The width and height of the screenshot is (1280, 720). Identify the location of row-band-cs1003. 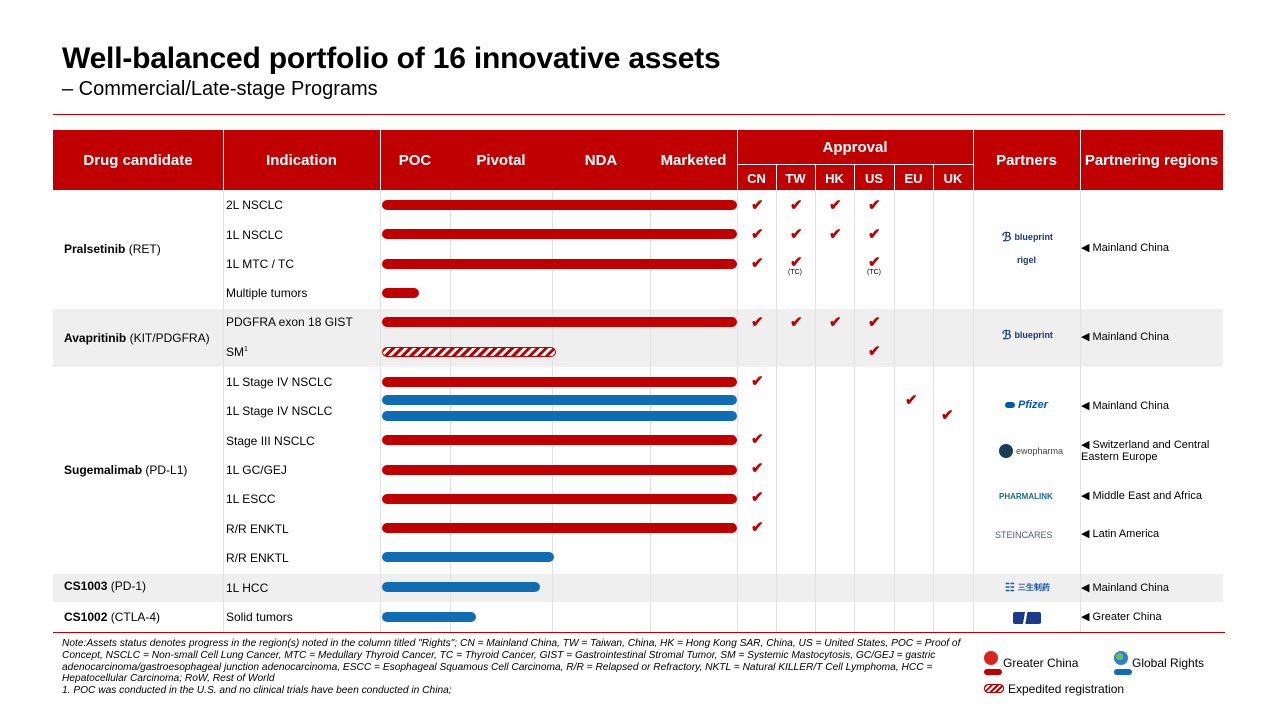
(638, 587).